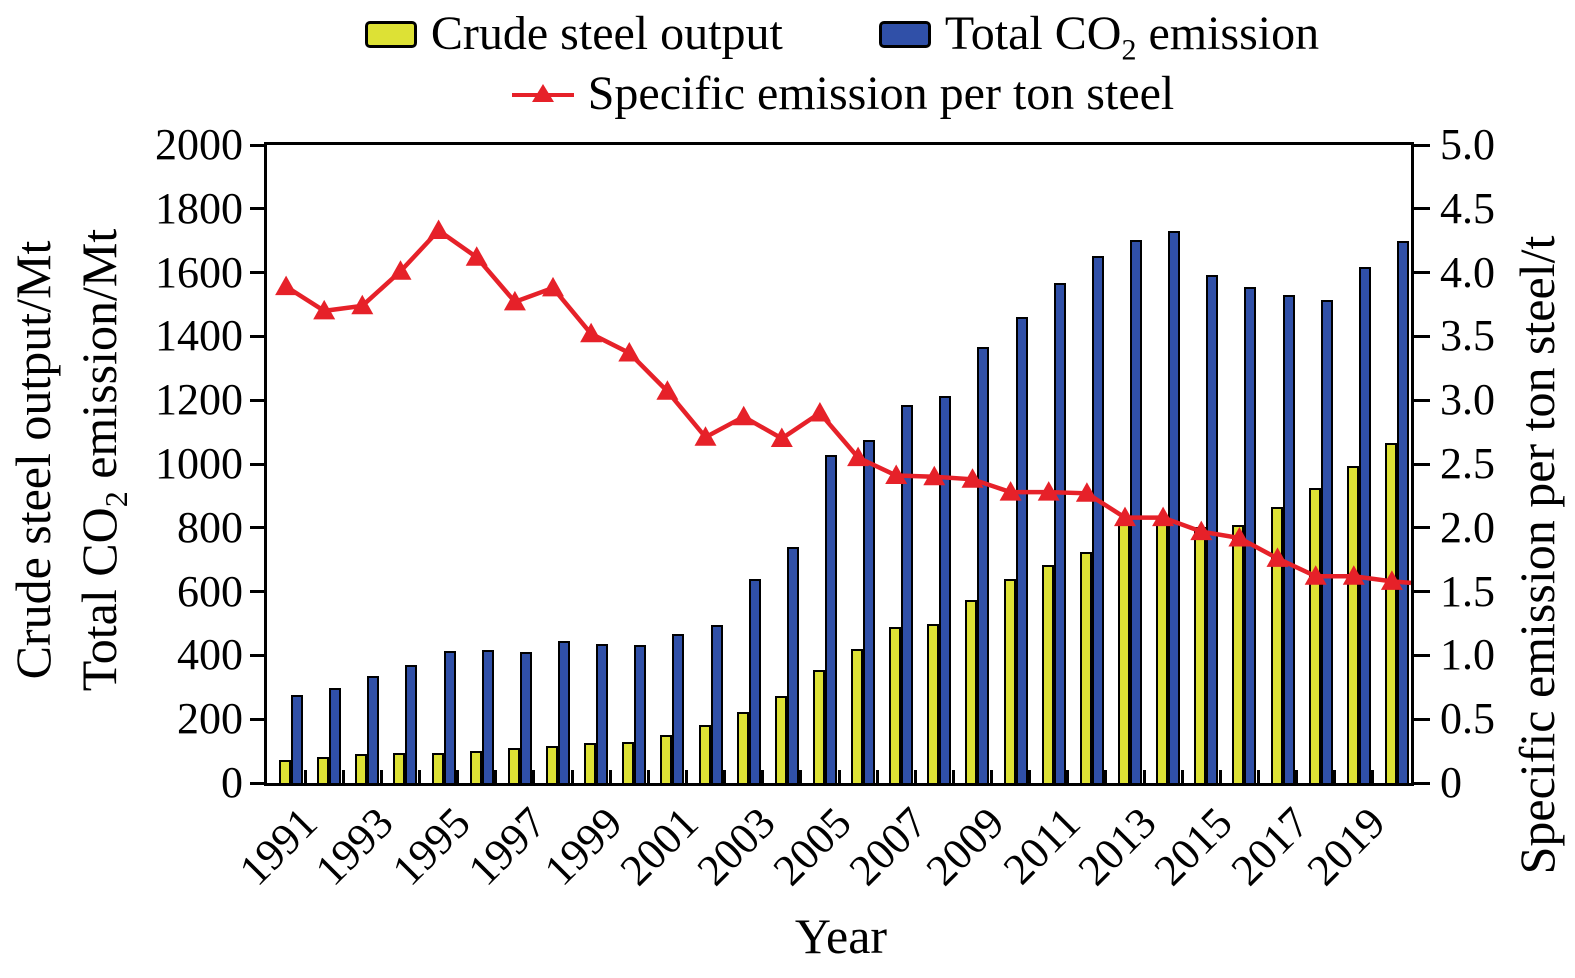 This screenshot has height=978, width=1575. I want to click on bar-crude-steel-2017, so click(1276, 645).